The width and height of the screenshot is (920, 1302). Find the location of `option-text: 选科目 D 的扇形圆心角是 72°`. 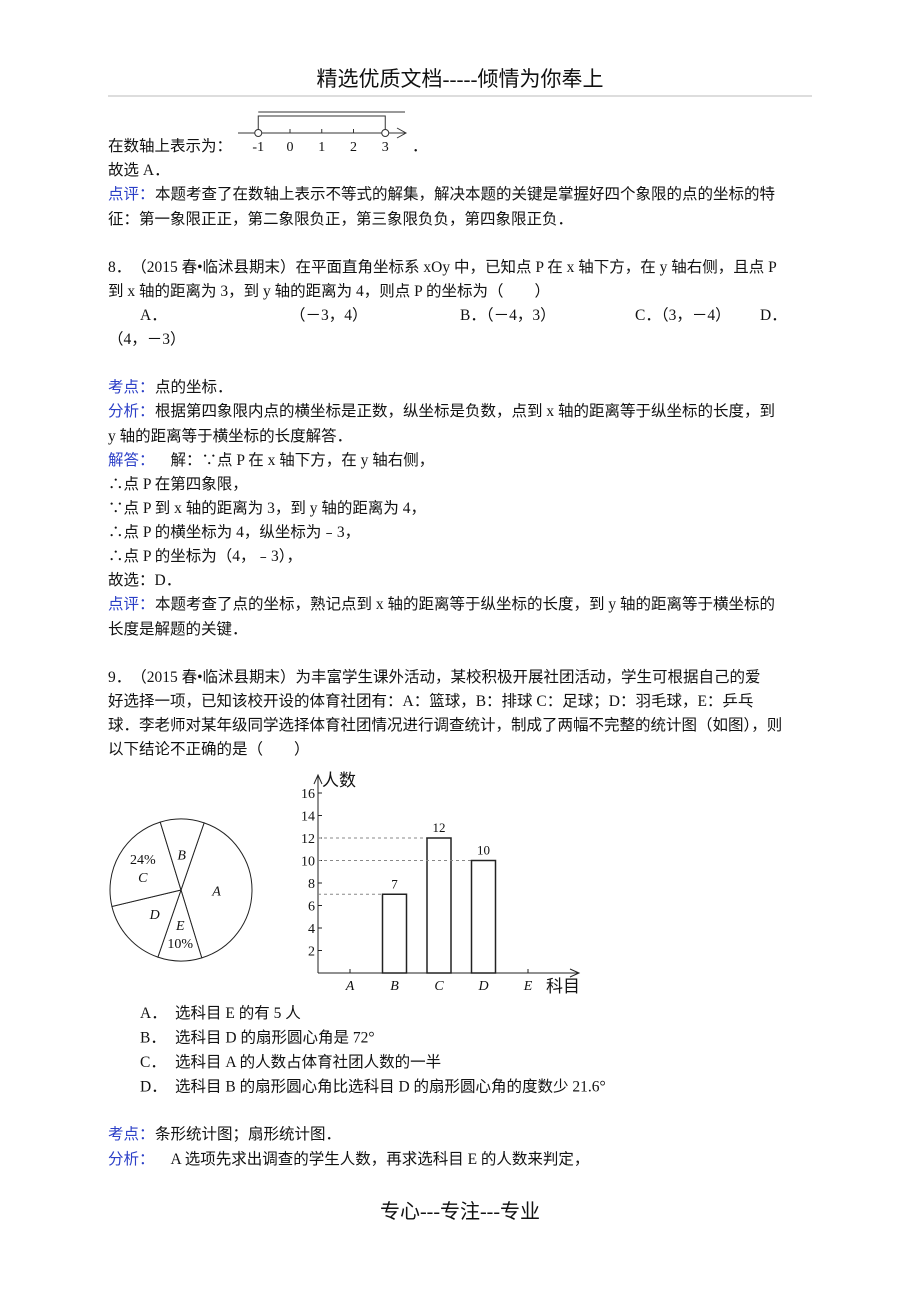

option-text: 选科目 D 的扇形圆心角是 72° is located at coordinates (275, 1038).